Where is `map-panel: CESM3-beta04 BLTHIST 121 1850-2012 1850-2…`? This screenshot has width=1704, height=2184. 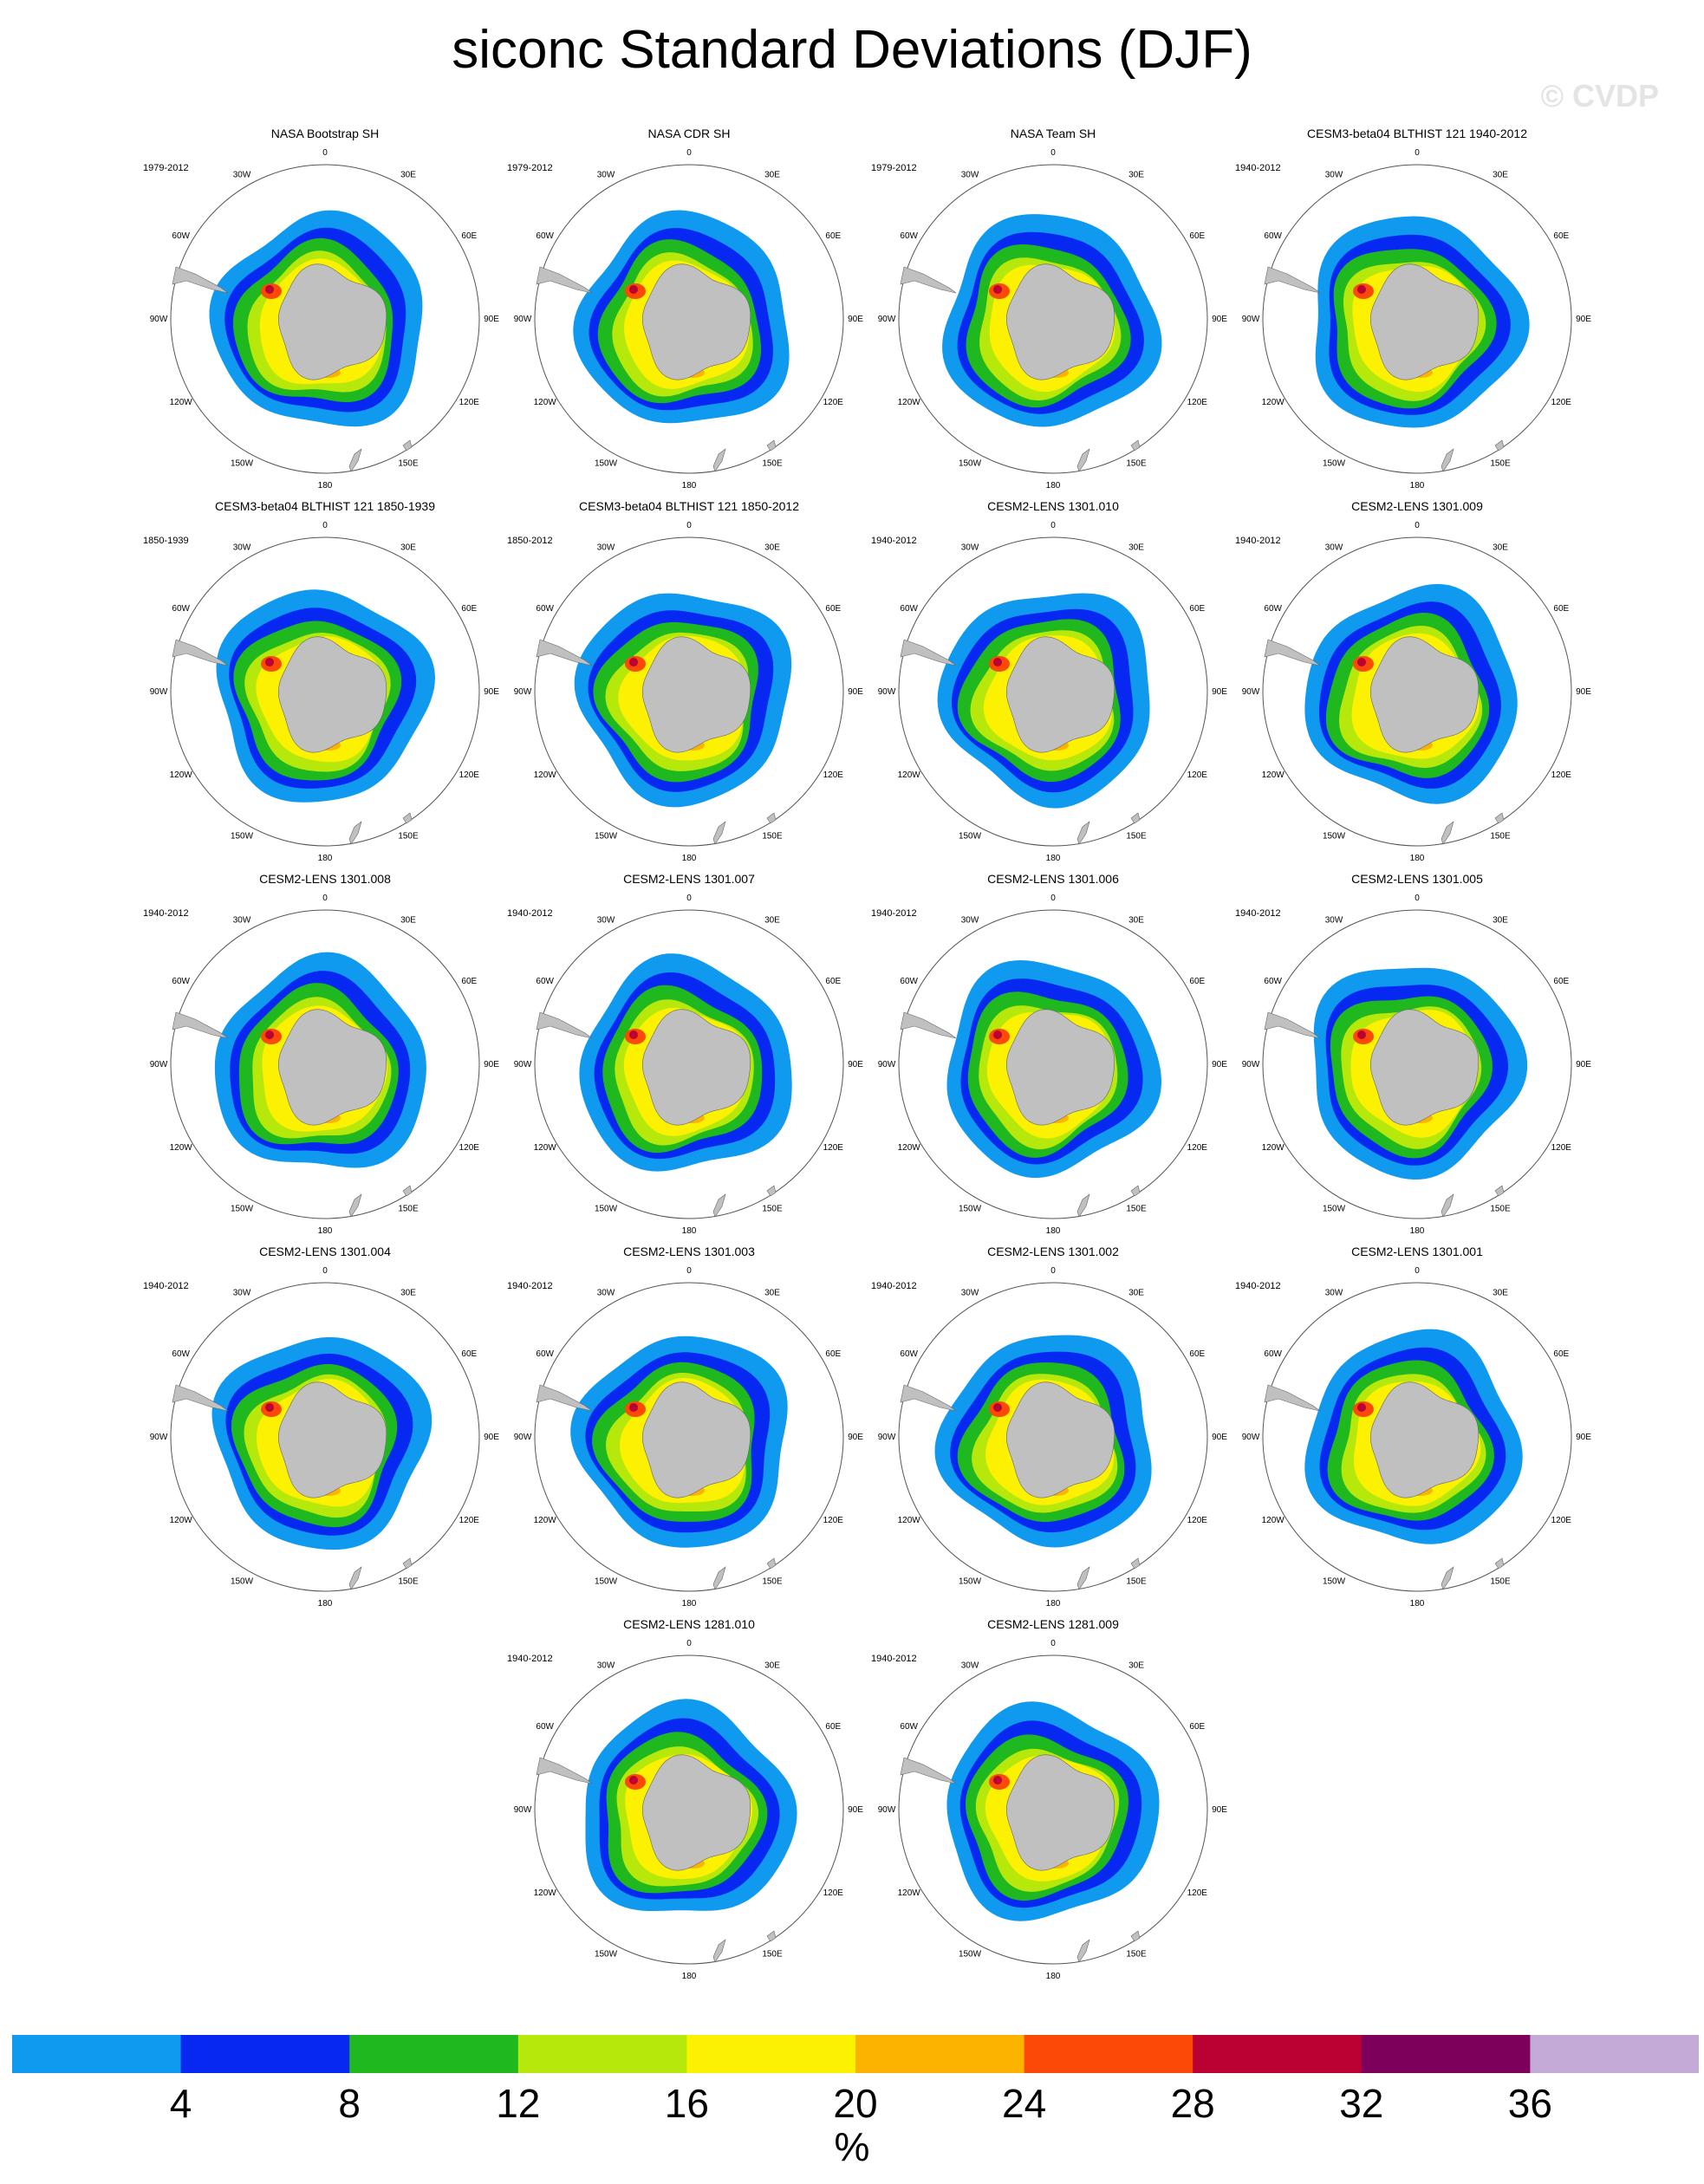 map-panel: CESM3-beta04 BLTHIST 121 1850-2012 1850-2… is located at coordinates (689, 683).